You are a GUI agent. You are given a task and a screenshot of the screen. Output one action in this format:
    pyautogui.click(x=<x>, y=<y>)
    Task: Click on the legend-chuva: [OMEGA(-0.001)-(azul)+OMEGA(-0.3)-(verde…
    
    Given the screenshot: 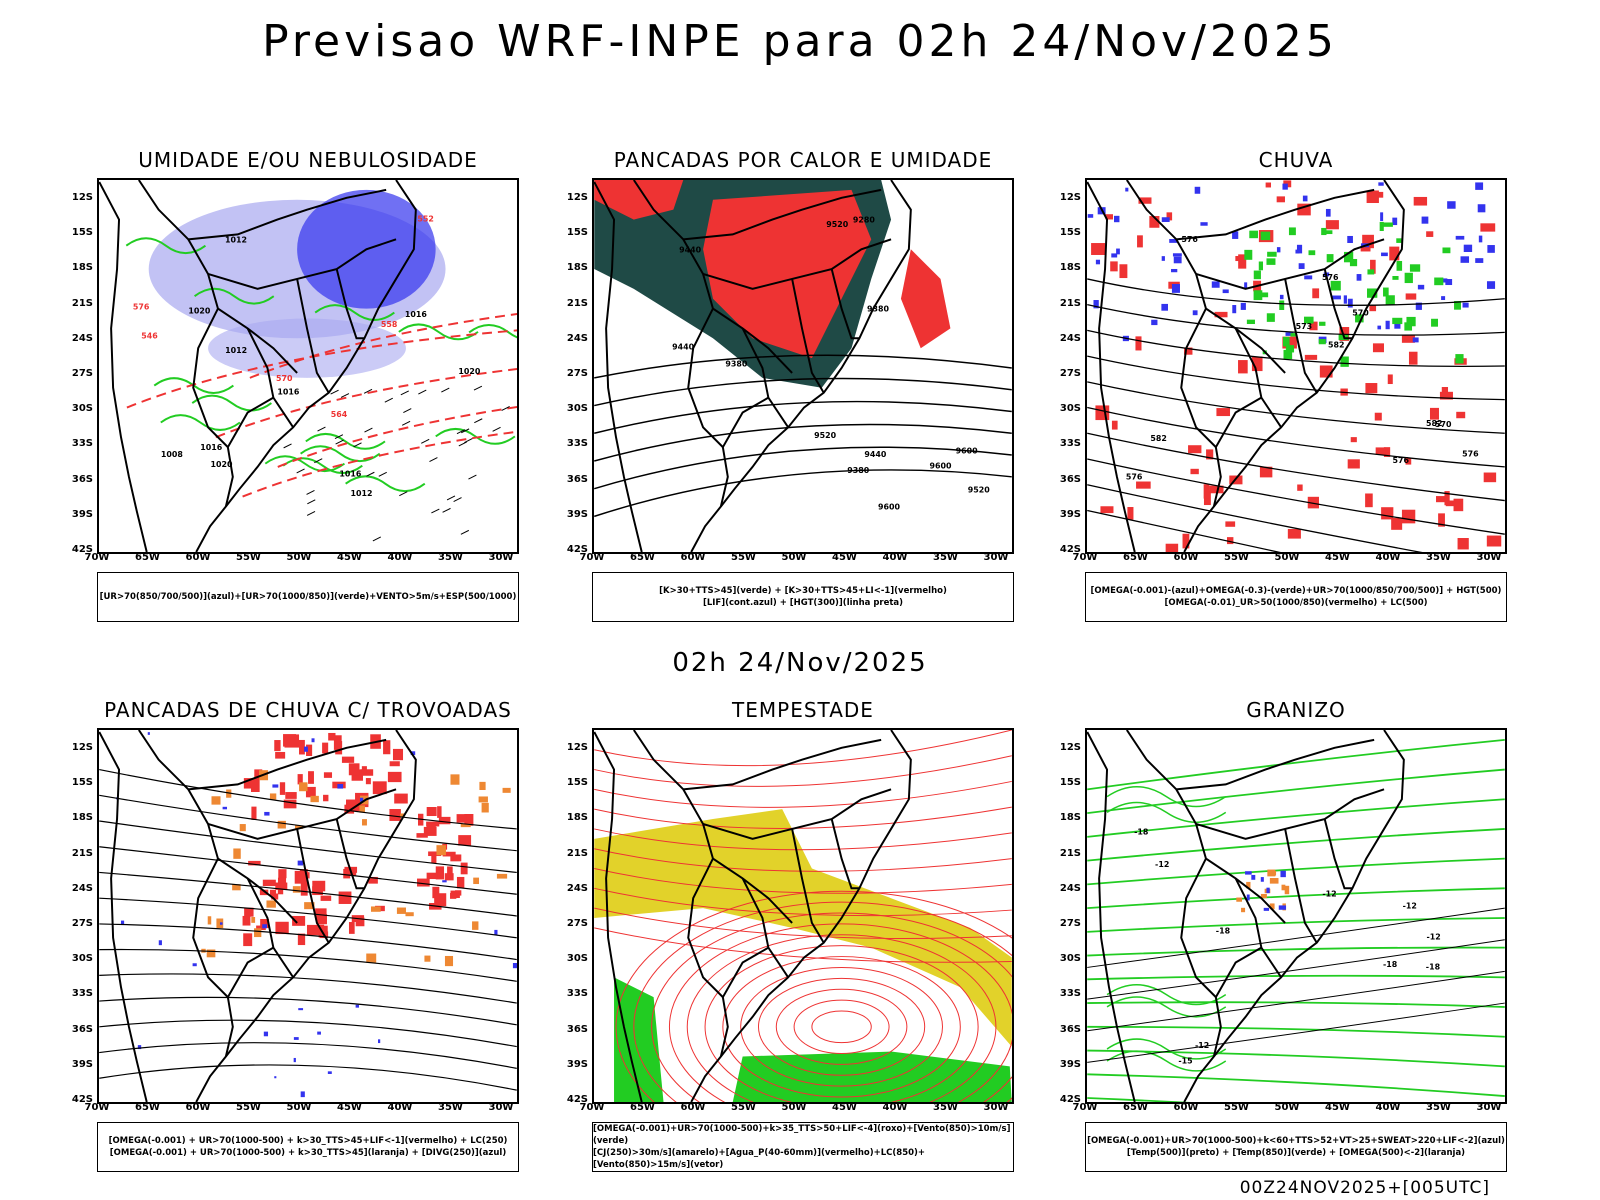 What is the action you would take?
    pyautogui.click(x=1296, y=597)
    